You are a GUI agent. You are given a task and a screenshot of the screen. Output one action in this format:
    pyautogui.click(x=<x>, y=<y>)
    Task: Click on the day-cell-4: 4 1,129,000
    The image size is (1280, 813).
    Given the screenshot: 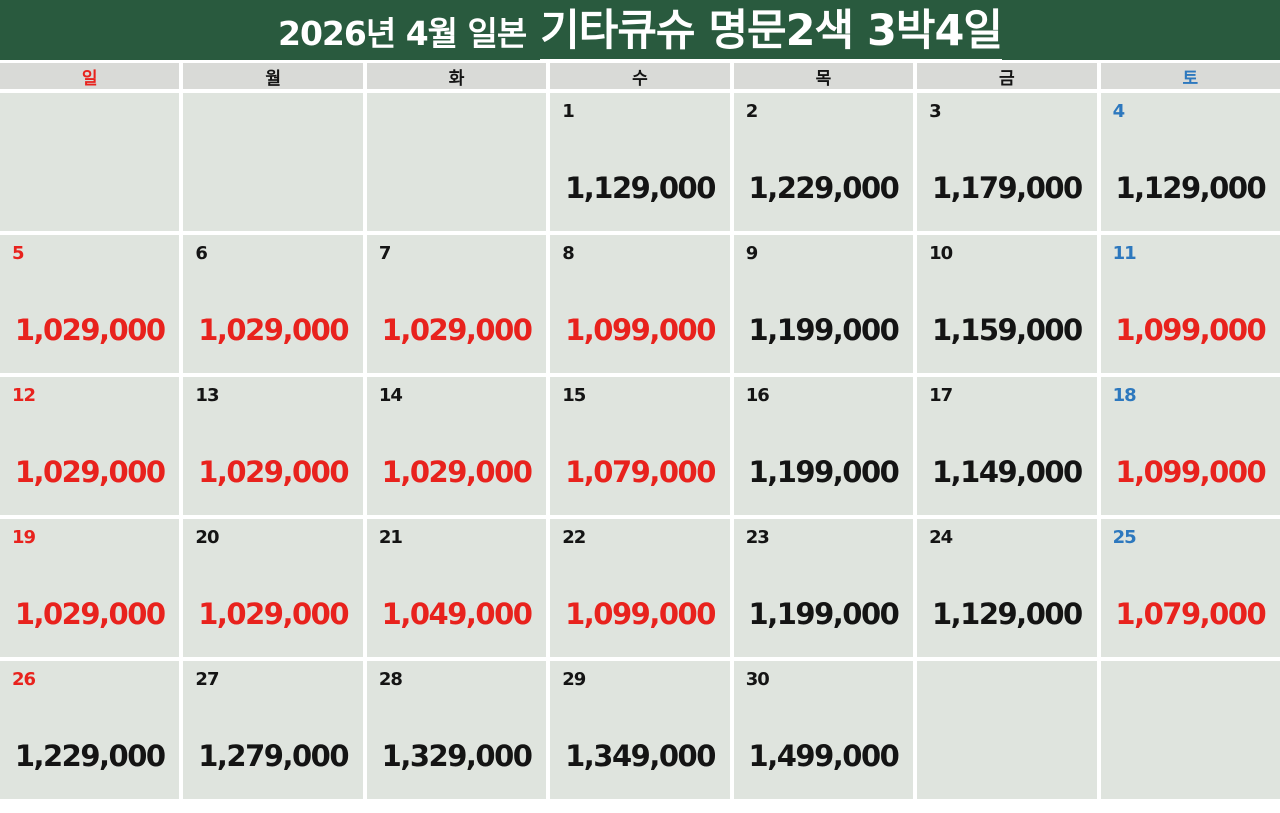 What is the action you would take?
    pyautogui.click(x=1190, y=162)
    